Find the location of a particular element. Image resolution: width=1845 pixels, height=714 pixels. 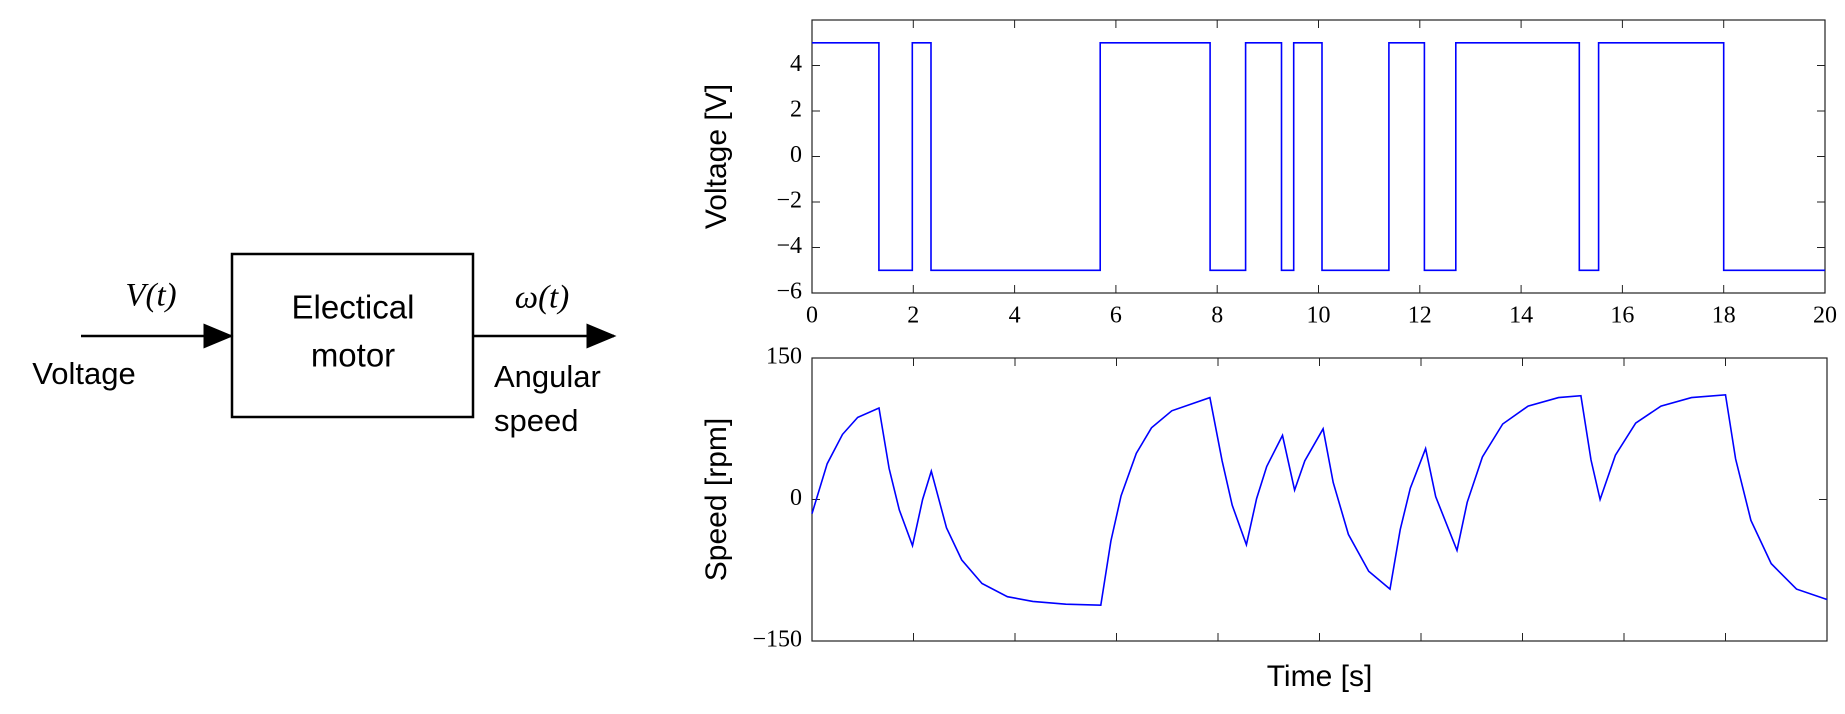

x-tick-label: 20 is located at coordinates (1825, 316).